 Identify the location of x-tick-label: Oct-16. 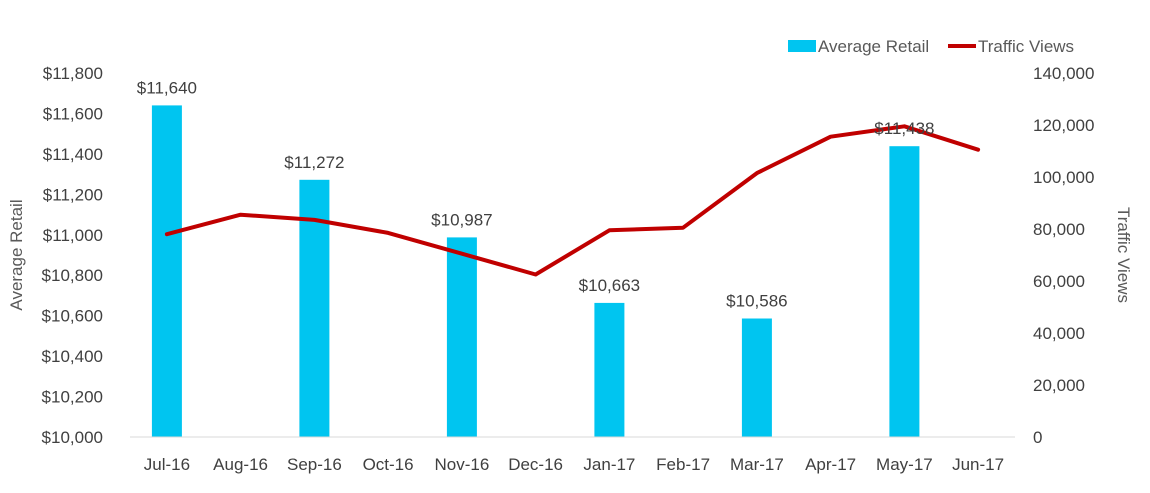
(388, 464).